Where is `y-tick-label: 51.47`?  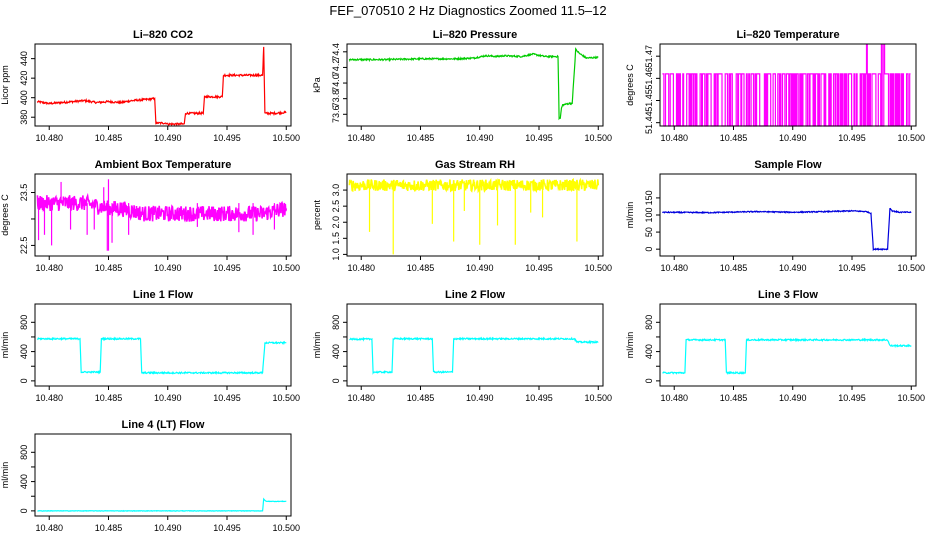 y-tick-label: 51.47 is located at coordinates (649, 56).